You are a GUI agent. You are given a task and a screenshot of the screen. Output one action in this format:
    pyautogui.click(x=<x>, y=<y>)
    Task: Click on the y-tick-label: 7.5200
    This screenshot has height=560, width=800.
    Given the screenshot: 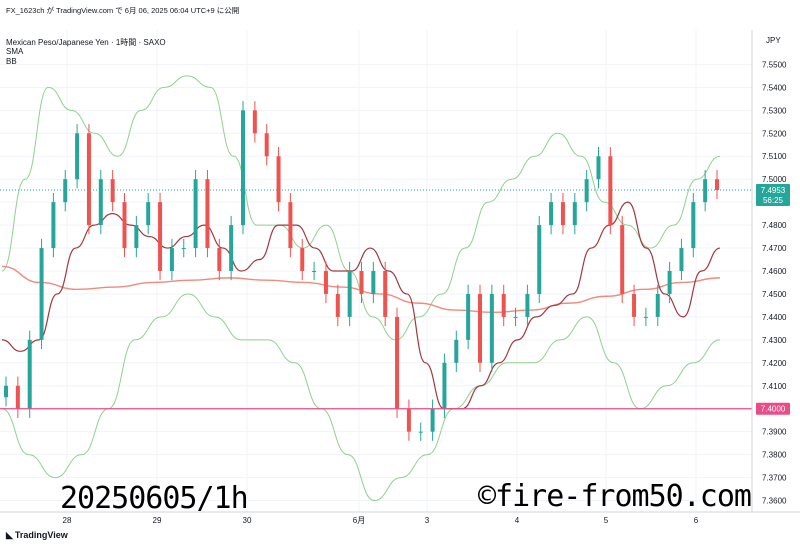 What is the action you would take?
    pyautogui.click(x=774, y=133)
    